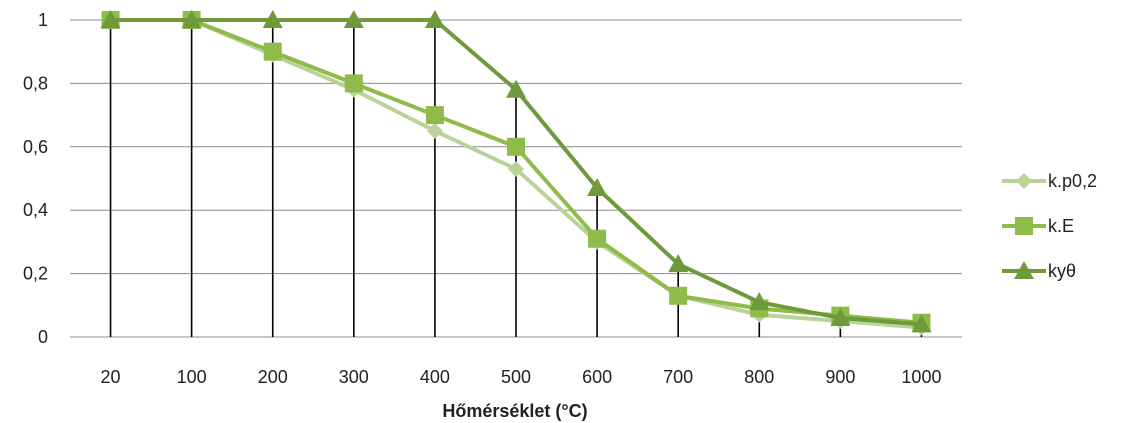 The width and height of the screenshot is (1128, 423). Describe the element at coordinates (921, 377) in the screenshot. I see `x-tick-label: 1000` at that location.